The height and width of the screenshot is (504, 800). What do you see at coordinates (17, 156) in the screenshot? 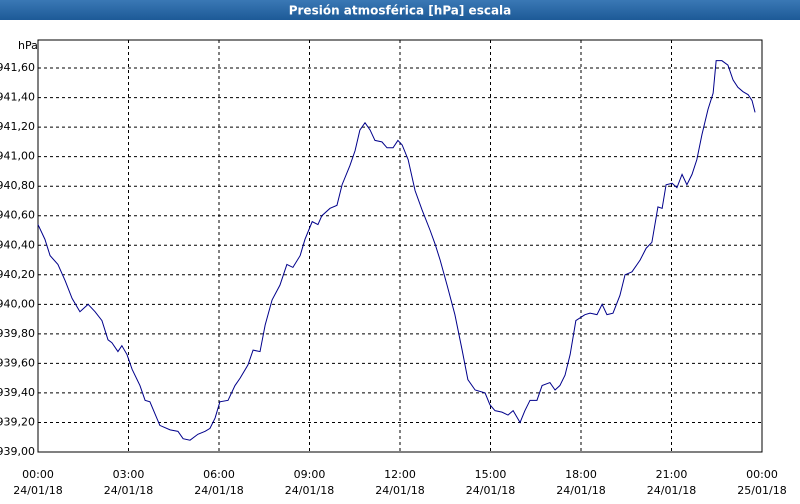
I see `y-tick-label: 941,00` at bounding box center [17, 156].